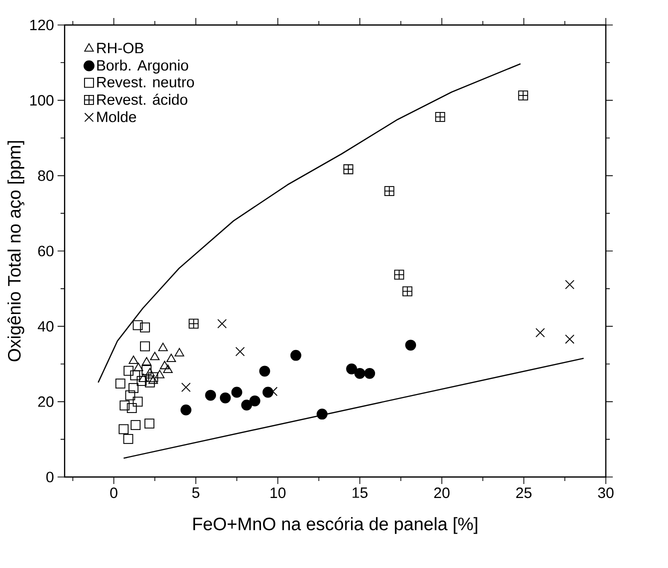 The image size is (668, 568). I want to click on legend-label: Revest. ácido, so click(142, 99).